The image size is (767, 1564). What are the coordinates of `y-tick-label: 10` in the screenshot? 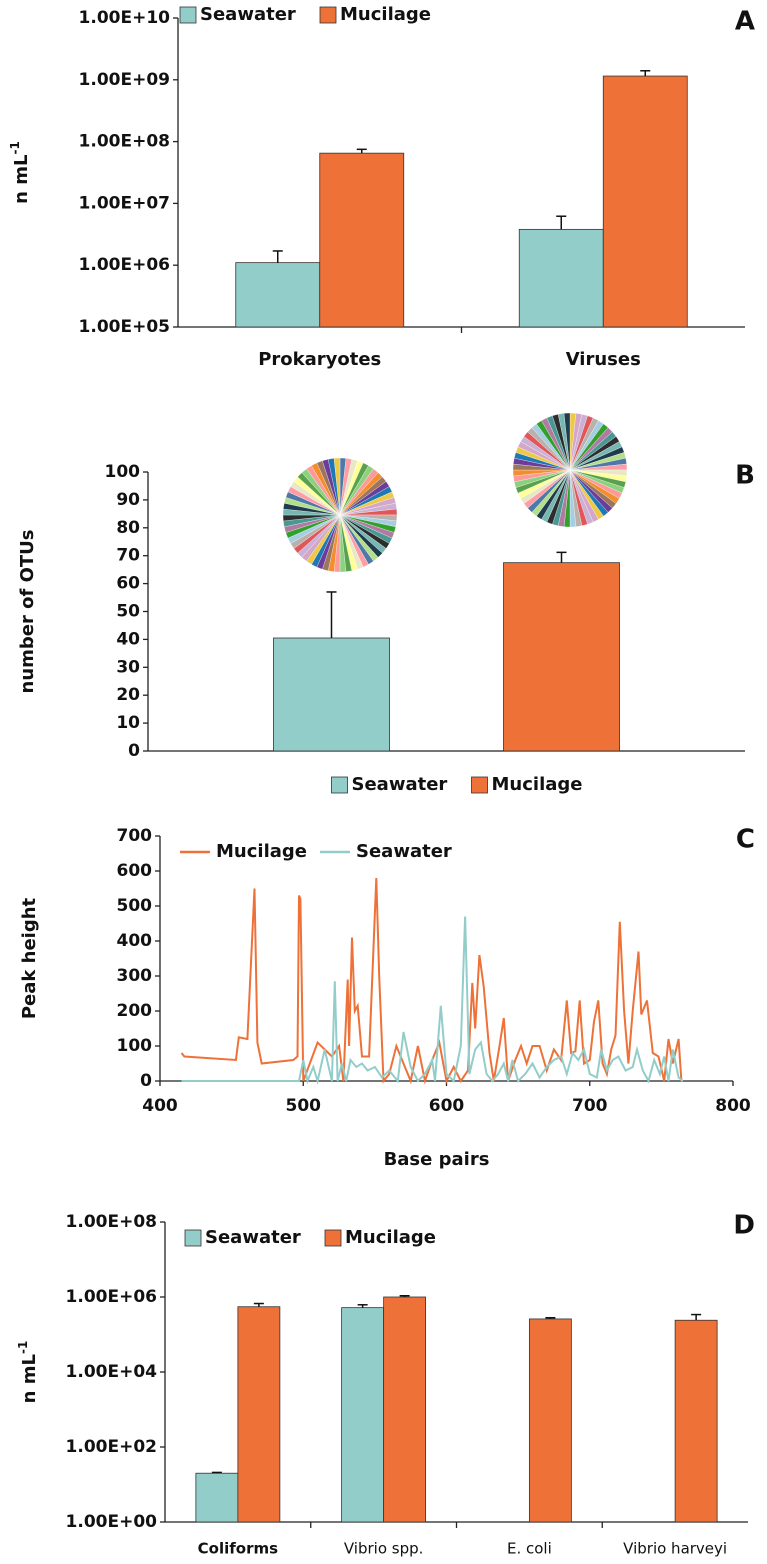 It's located at (128, 723).